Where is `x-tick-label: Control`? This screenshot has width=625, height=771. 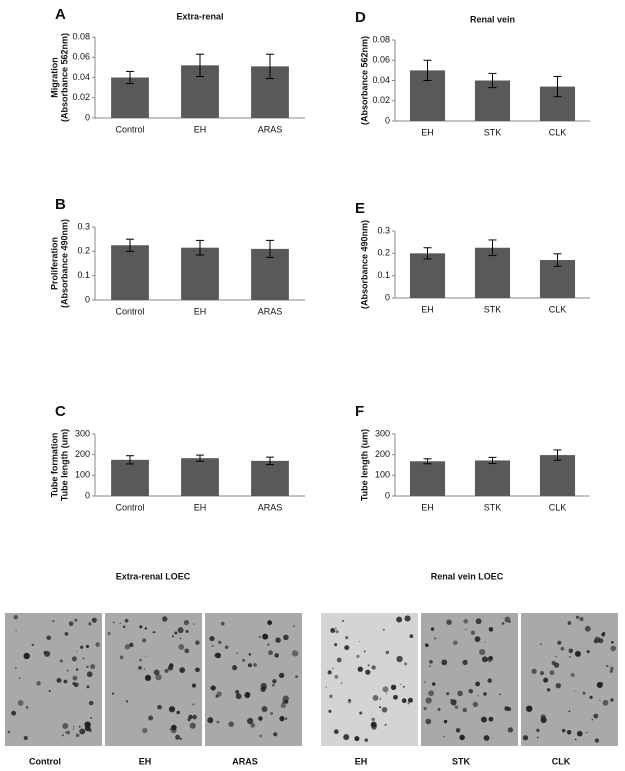
x-tick-label: Control is located at coordinates (129, 129).